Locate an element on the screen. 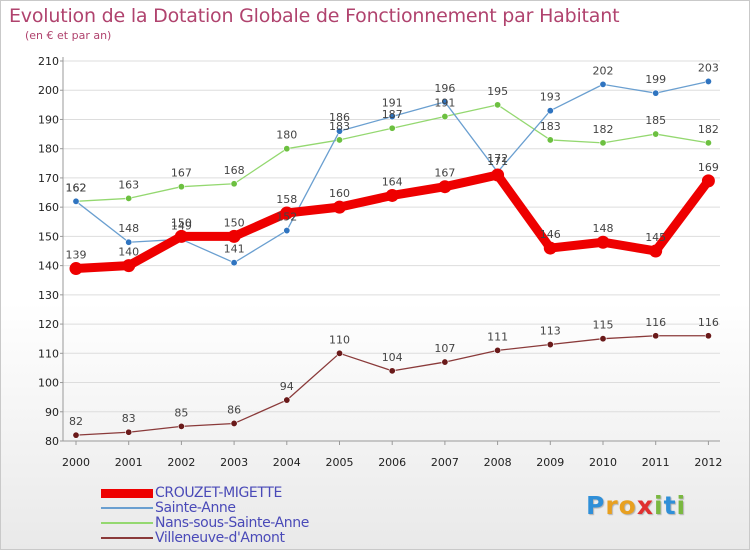  x-tick-label: 2007 is located at coordinates (445, 462).